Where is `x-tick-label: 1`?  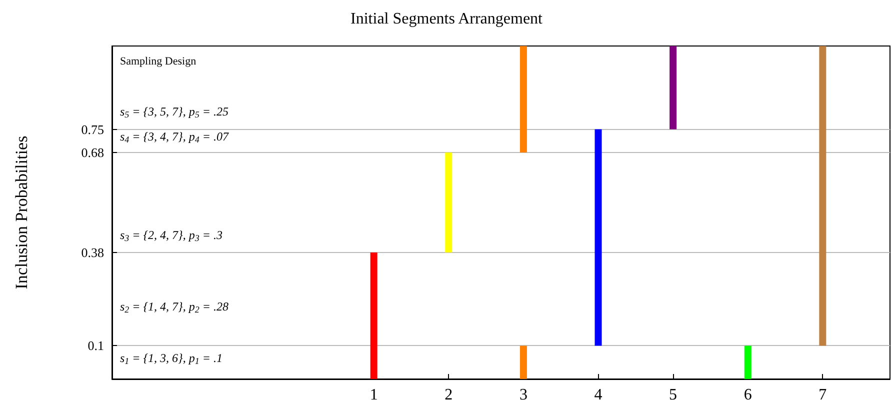 x-tick-label: 1 is located at coordinates (374, 395).